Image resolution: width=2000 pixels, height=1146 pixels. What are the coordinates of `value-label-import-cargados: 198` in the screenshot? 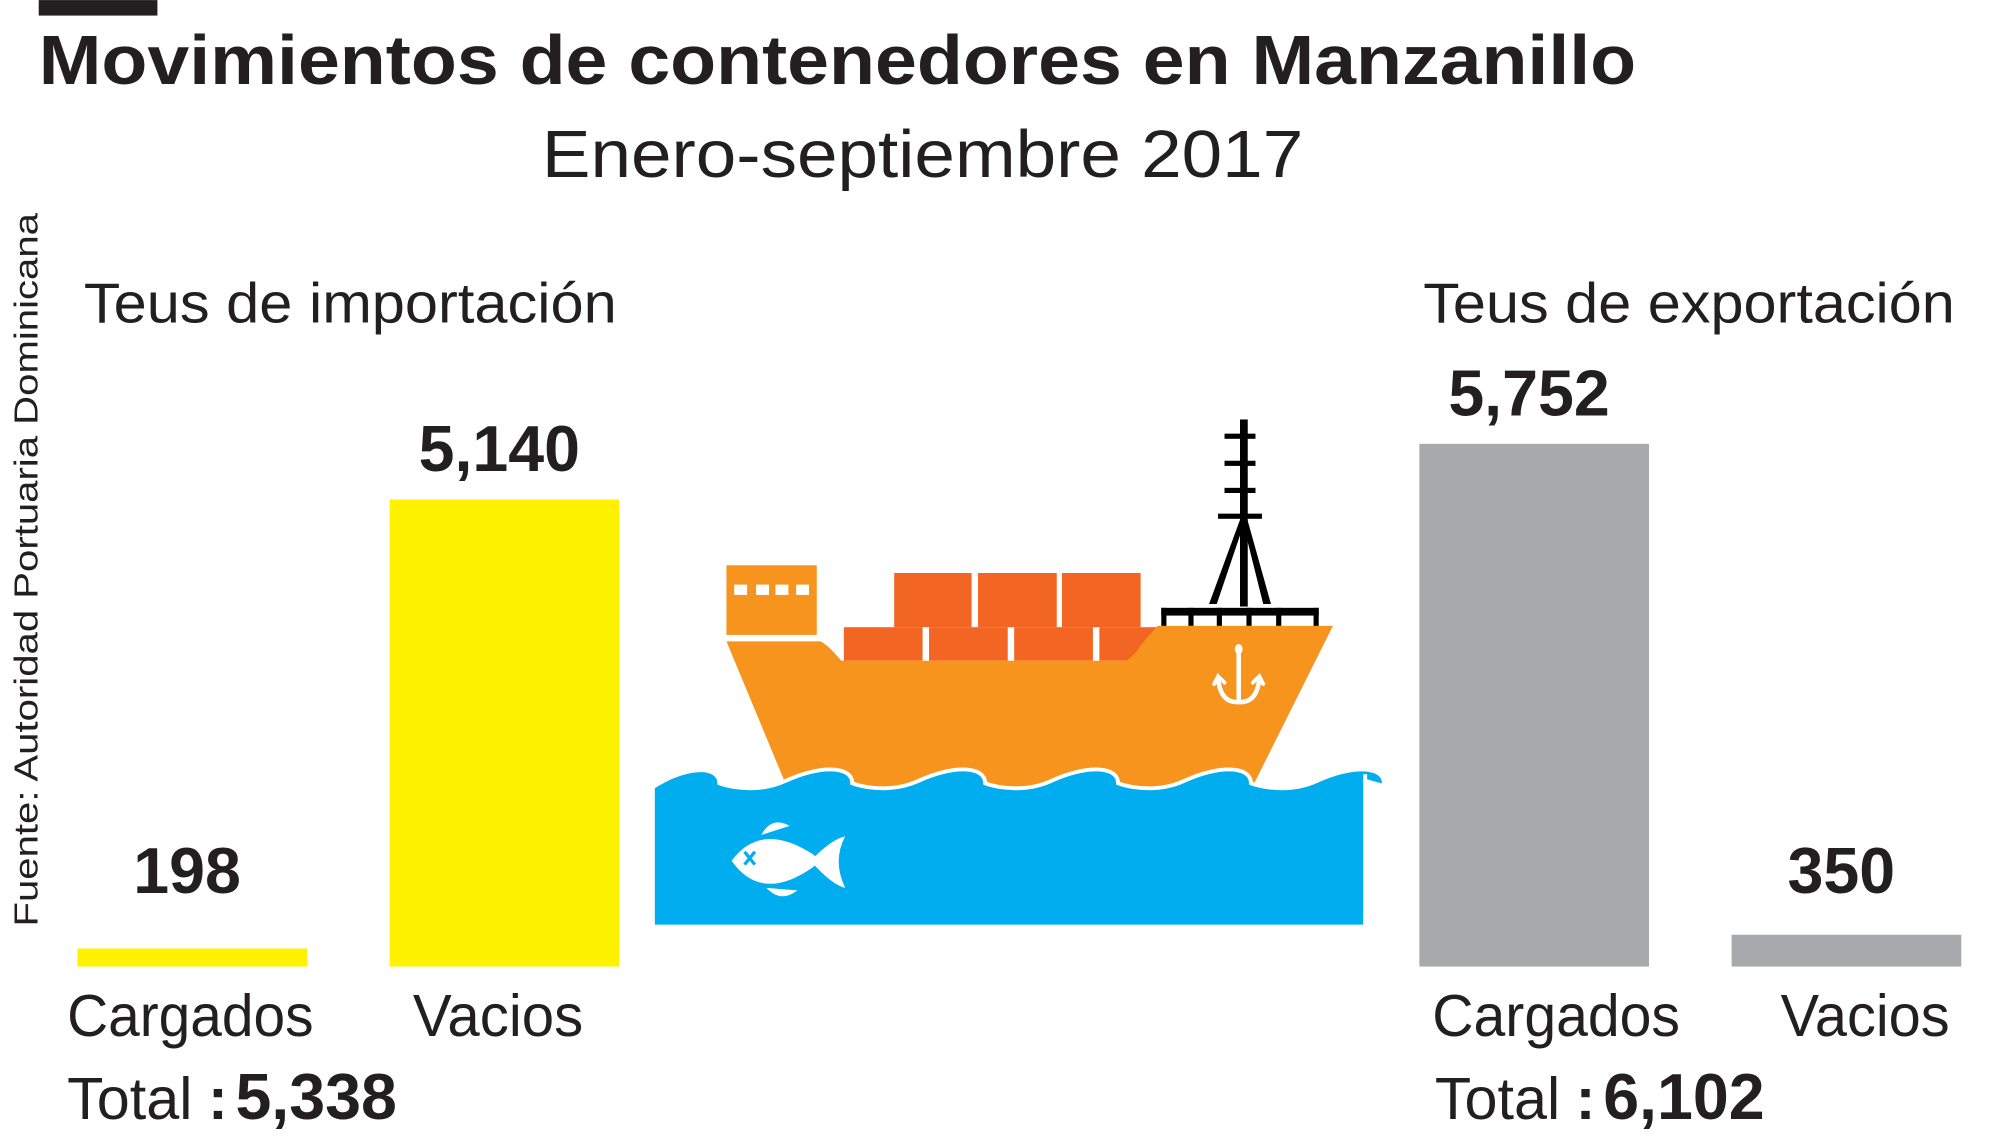 It's located at (187, 871).